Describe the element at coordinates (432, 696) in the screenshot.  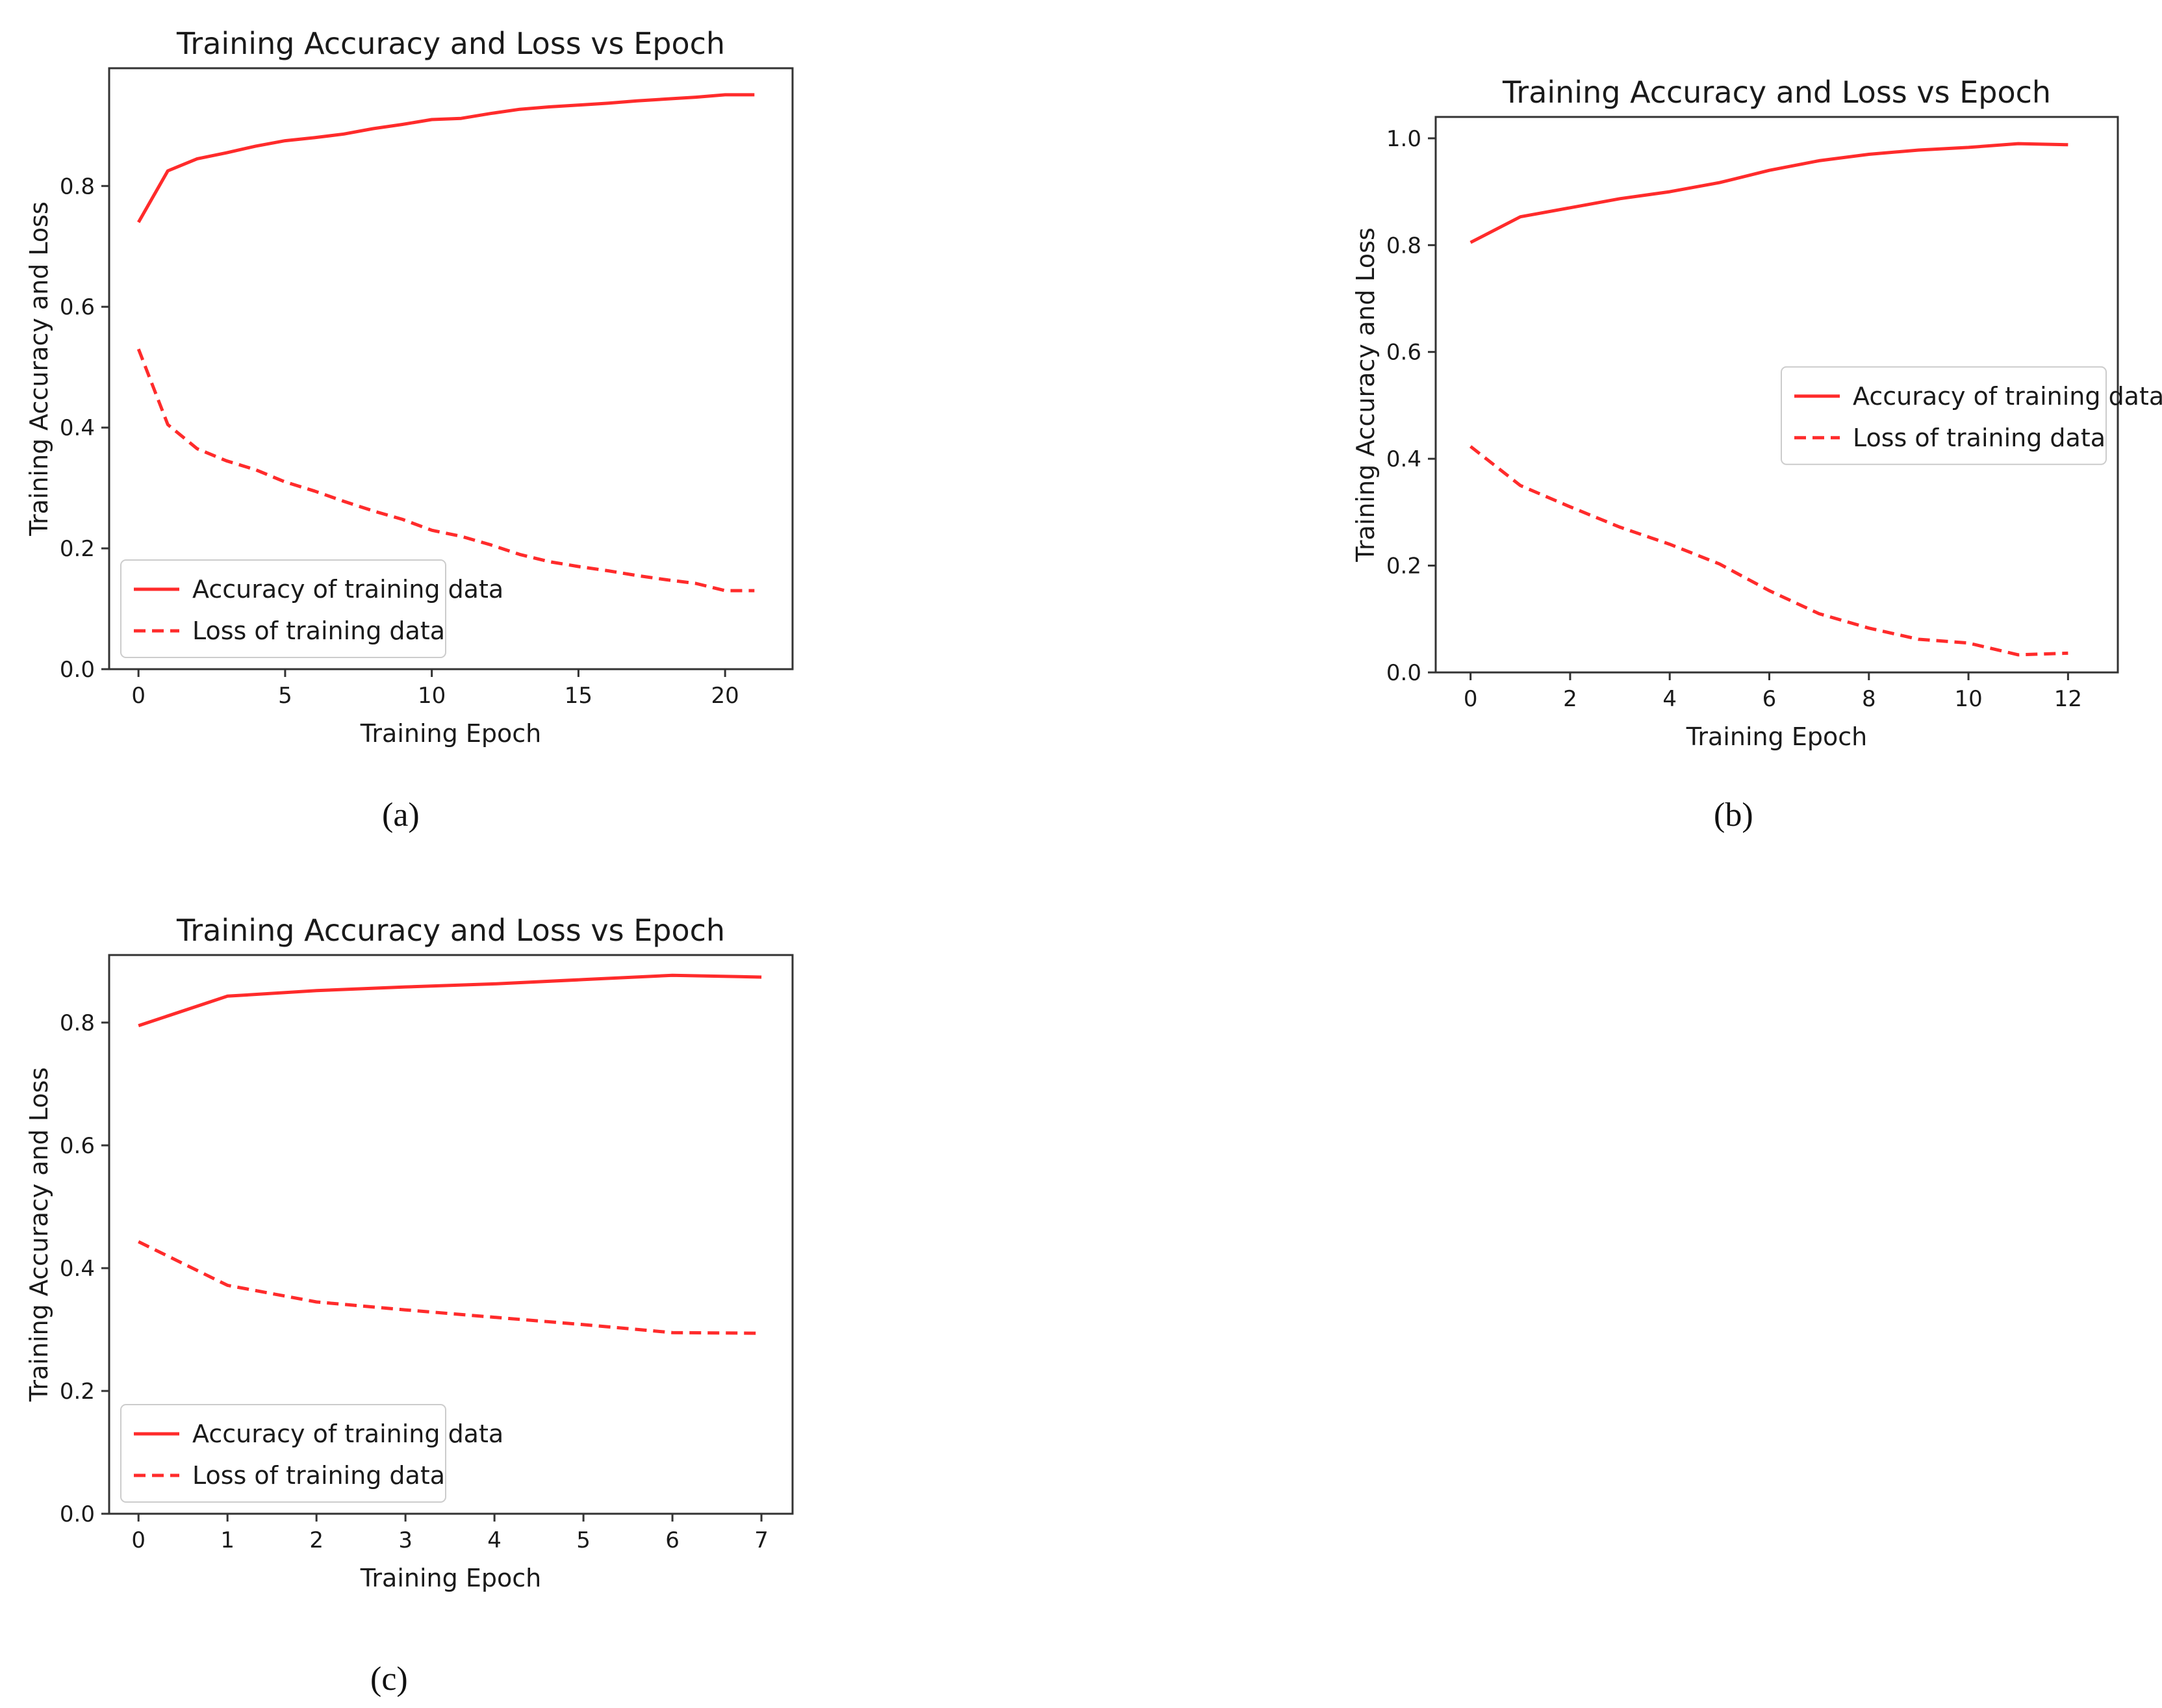
I see `chart-a-xtick-label: 10` at that location.